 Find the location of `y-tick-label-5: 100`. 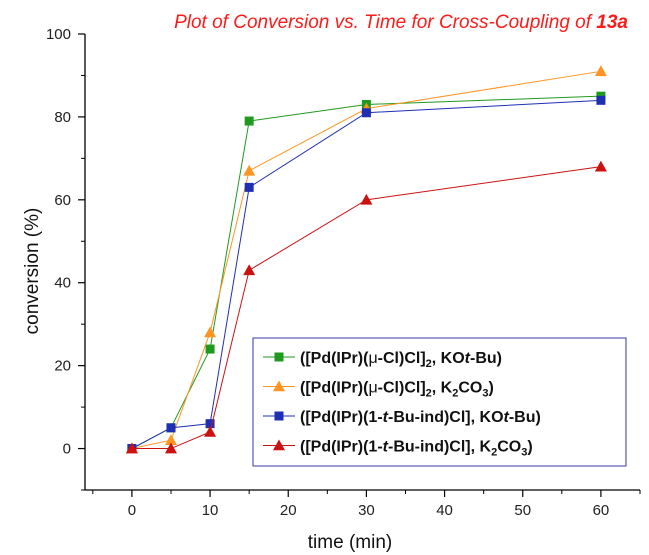

y-tick-label-5: 100 is located at coordinates (58, 34).